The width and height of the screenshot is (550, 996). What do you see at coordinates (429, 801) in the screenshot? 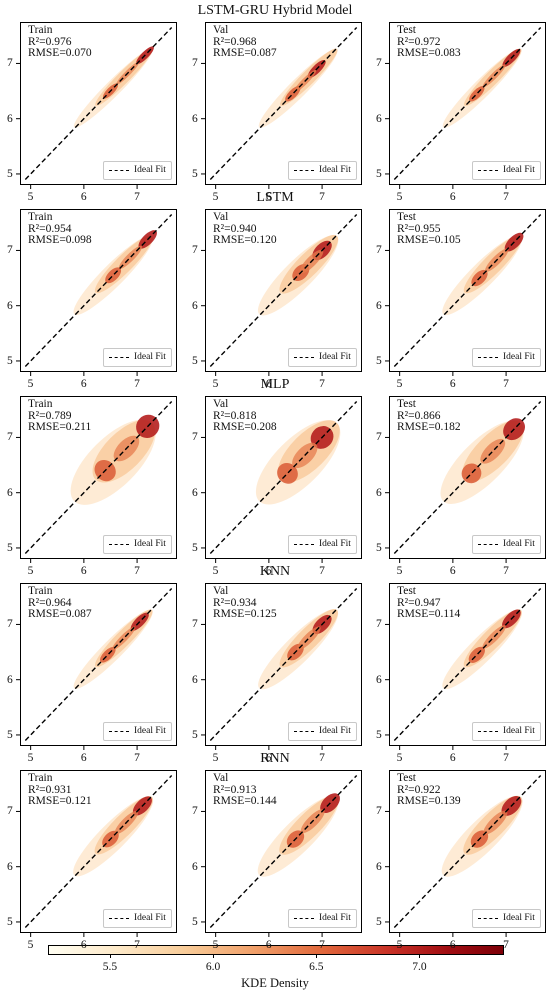
I see `rmse-label: RMSE=0.139` at bounding box center [429, 801].